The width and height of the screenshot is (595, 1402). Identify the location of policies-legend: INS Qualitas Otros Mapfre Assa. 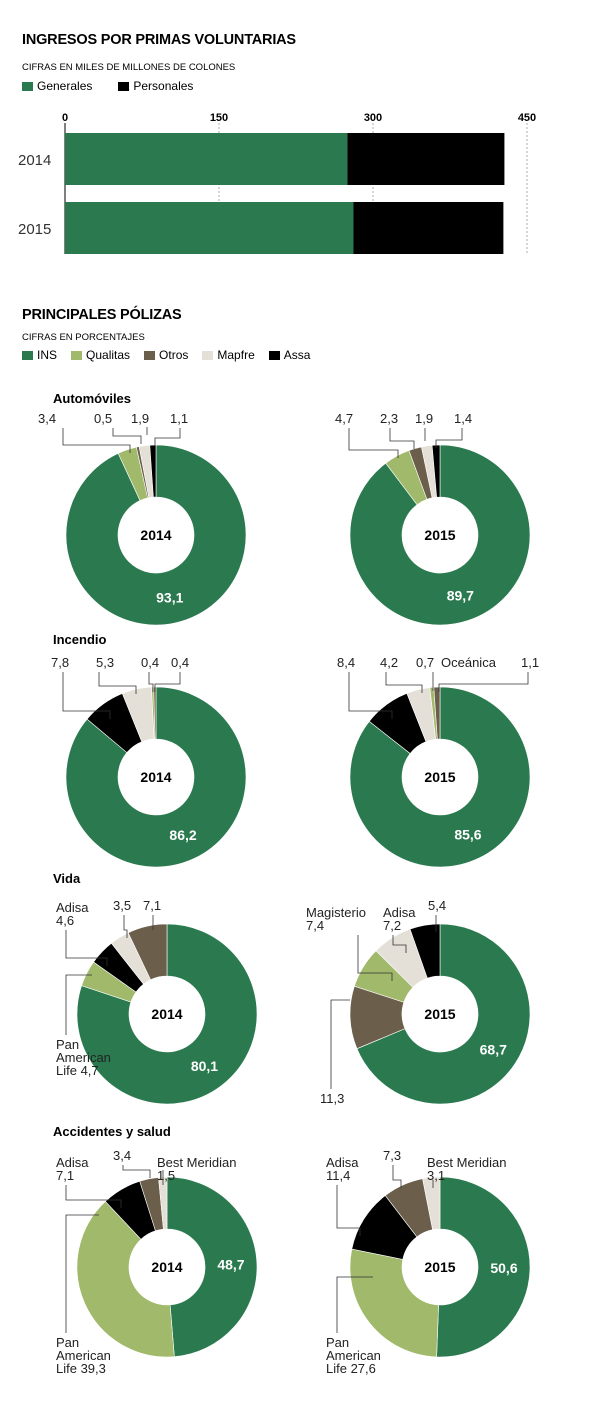
(166, 355).